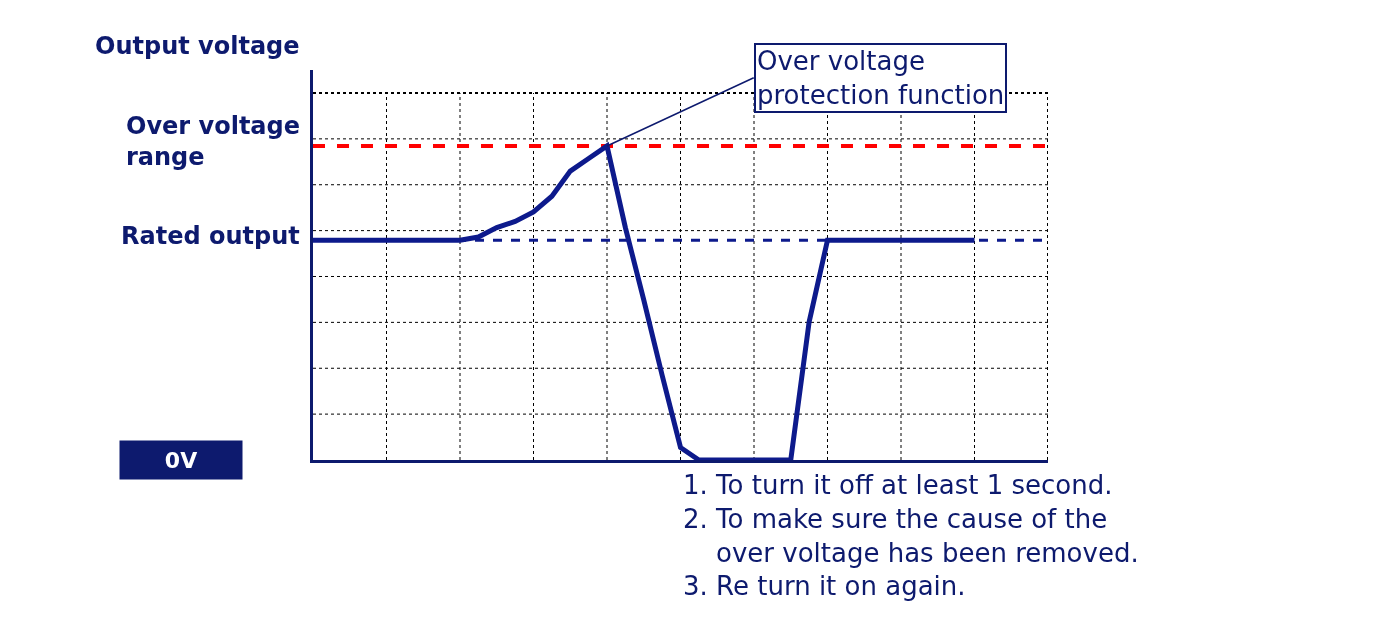  Describe the element at coordinates (881, 78) in the screenshot. I see `annotation: Over voltage protection function` at that location.